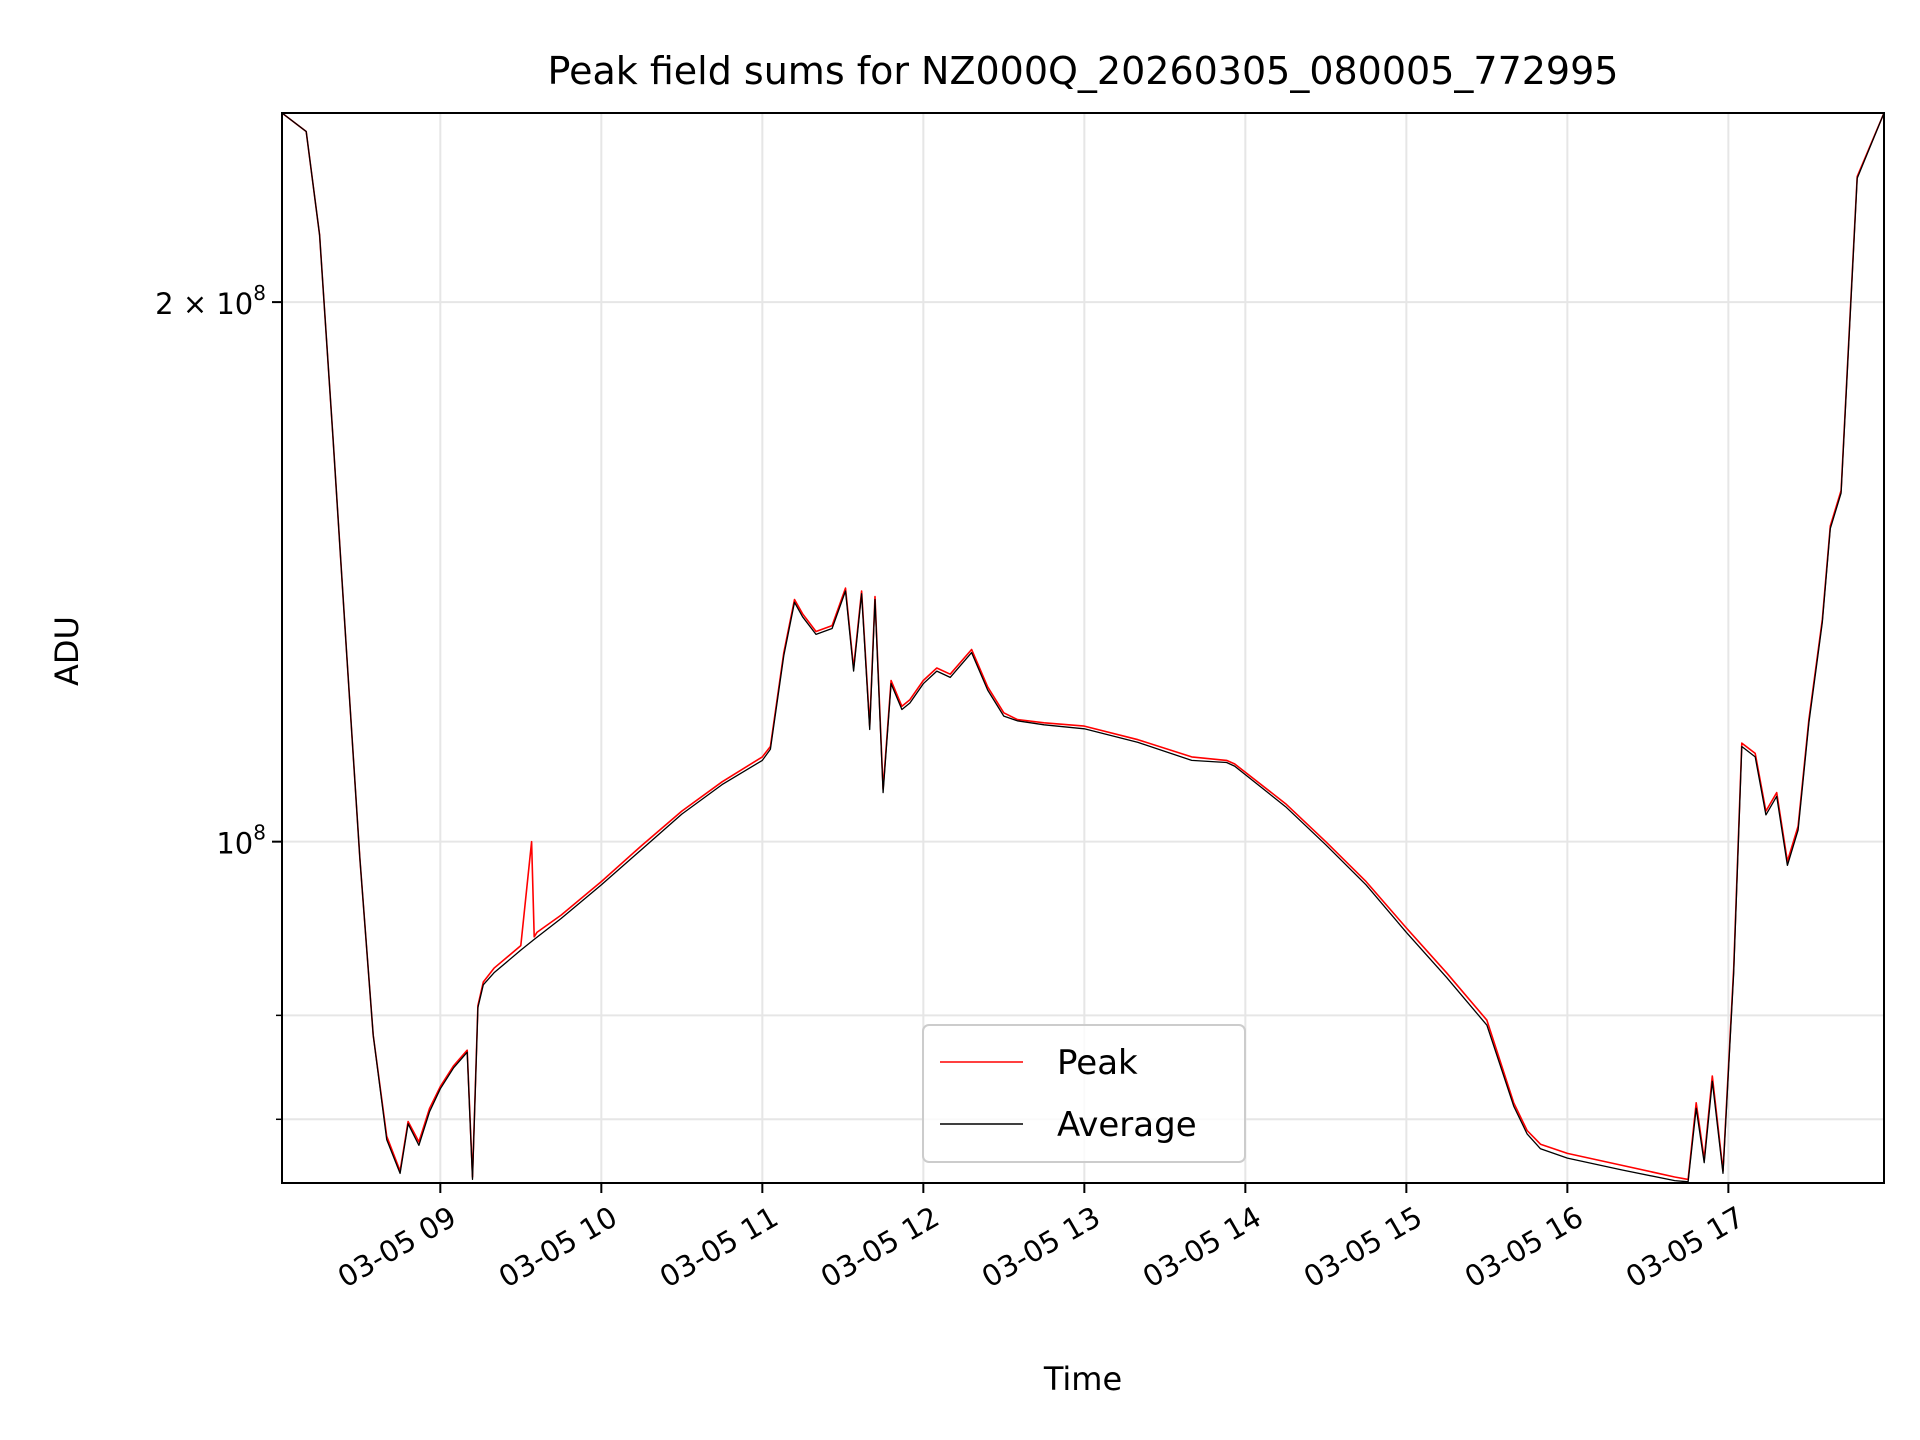 The height and width of the screenshot is (1440, 1920). I want to click on y-tick-label: 2 × 10⁸, so click(210, 301).